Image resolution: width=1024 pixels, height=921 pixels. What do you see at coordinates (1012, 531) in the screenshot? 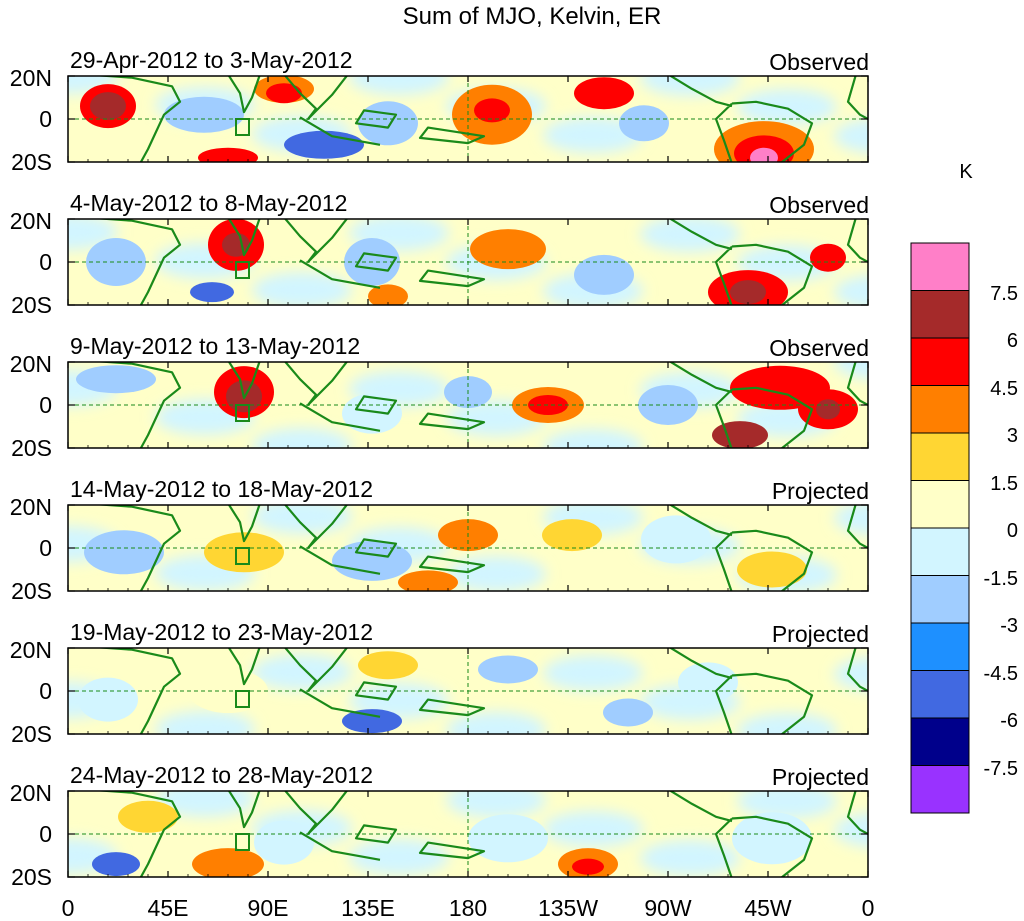
I see `colorbar-label: 0` at bounding box center [1012, 531].